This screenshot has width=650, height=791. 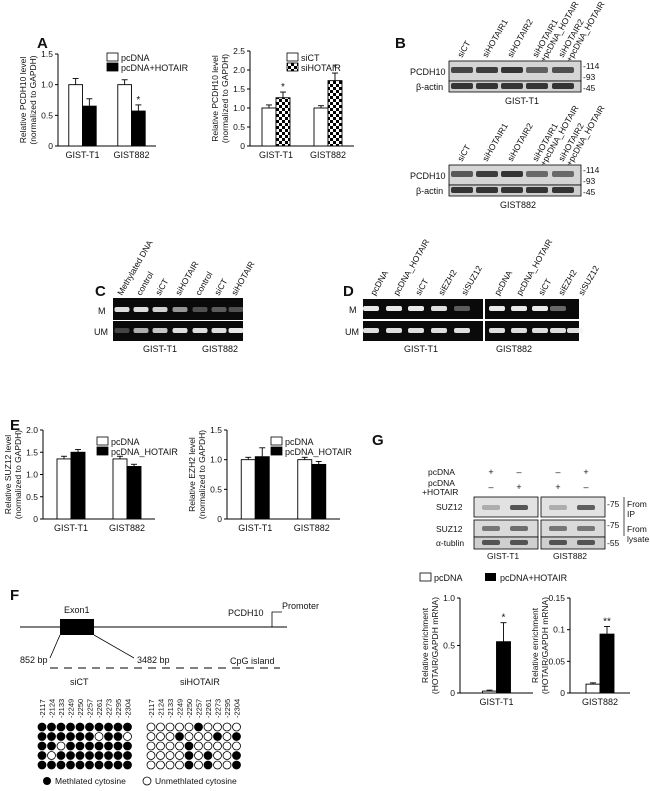 What do you see at coordinates (109, 708) in the screenshot?
I see `cpg-position: -2273` at bounding box center [109, 708].